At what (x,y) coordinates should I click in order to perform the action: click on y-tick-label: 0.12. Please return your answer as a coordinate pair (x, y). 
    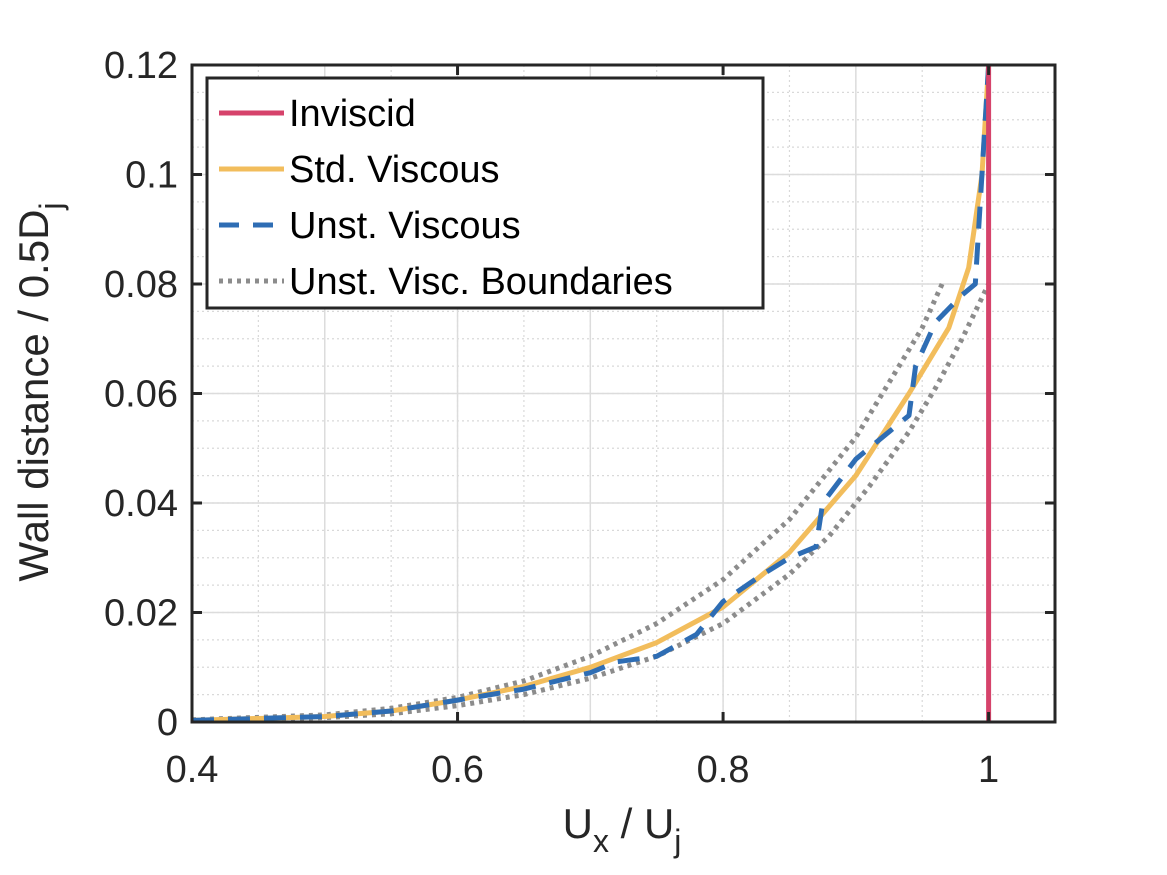
    Looking at the image, I should click on (141, 66).